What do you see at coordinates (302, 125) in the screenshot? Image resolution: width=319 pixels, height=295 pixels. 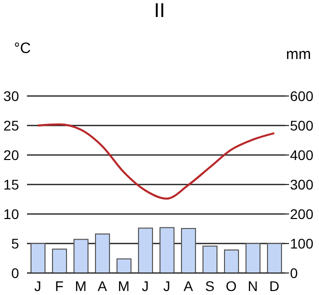 I see `y2-tick-label: 500` at bounding box center [302, 125].